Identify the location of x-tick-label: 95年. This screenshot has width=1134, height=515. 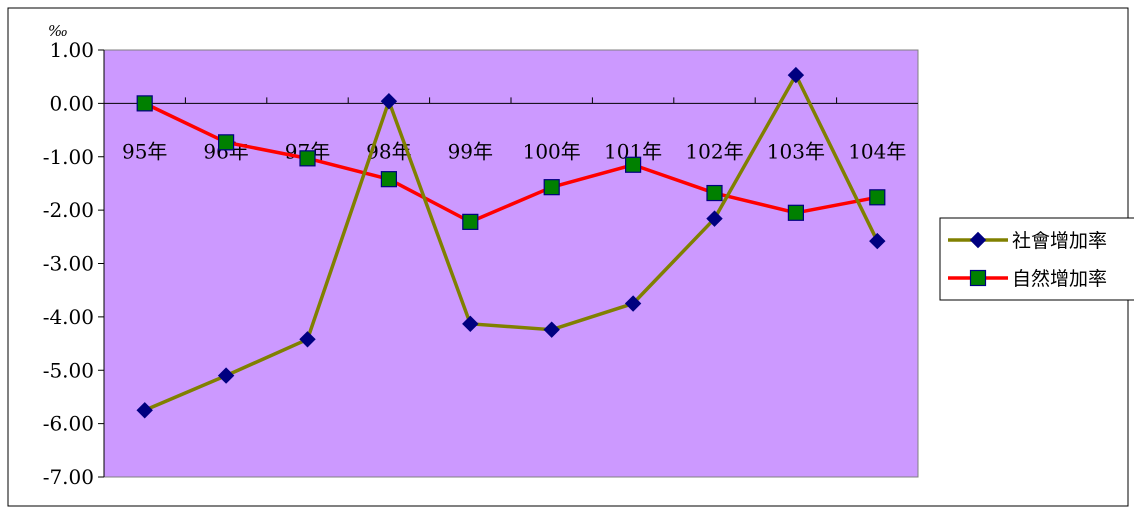
(144, 151).